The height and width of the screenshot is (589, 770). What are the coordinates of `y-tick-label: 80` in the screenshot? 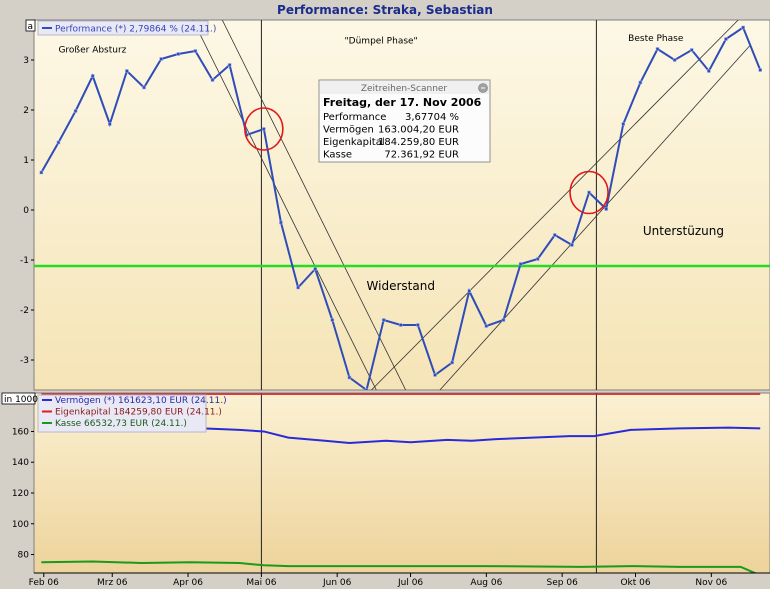 It's located at (24, 556).